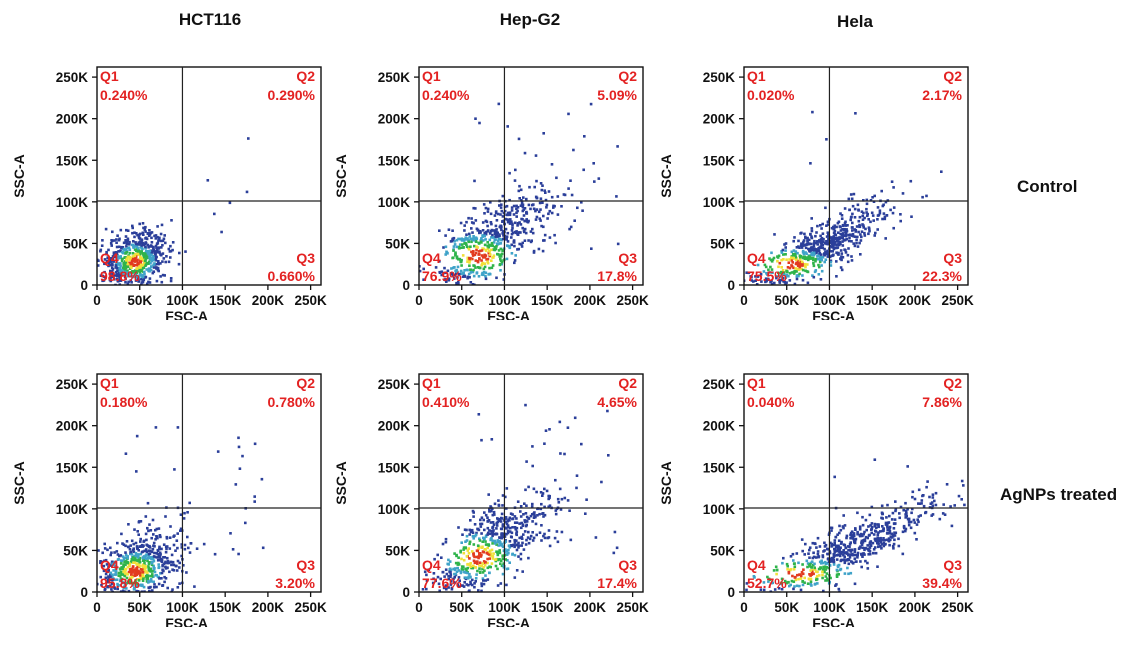  I want to click on quadrant-percent-q2: 0.290%, so click(292, 95).